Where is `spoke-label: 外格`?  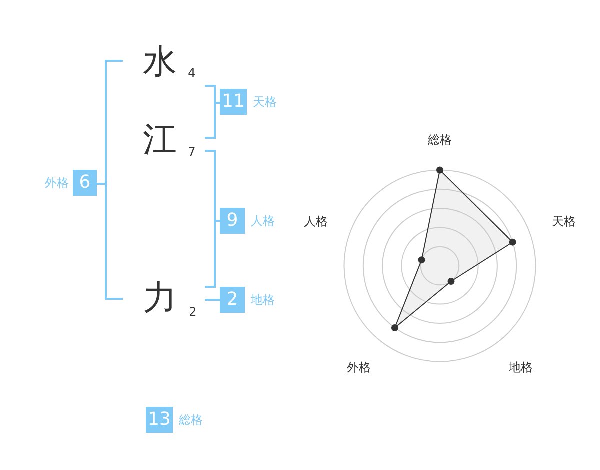
spoke-label: 外格 is located at coordinates (358, 367).